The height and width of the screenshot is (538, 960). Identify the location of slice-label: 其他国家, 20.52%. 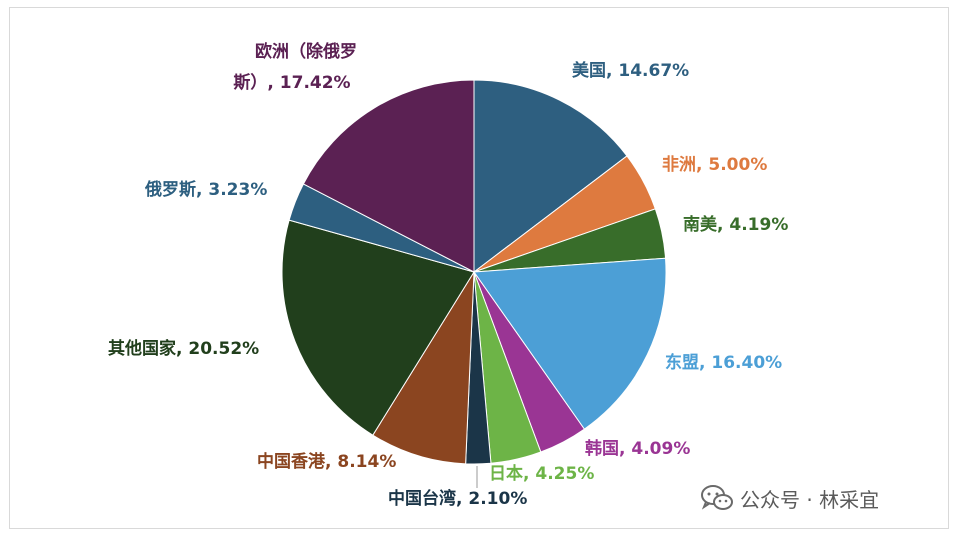
(183, 348).